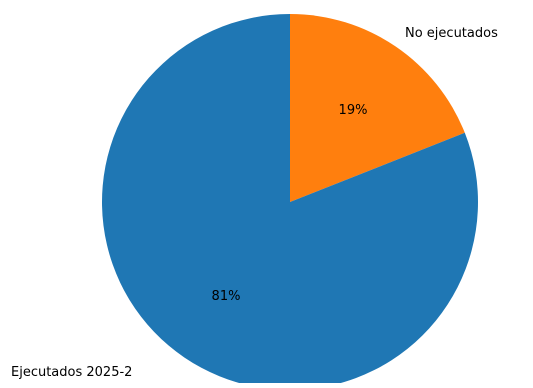 The height and width of the screenshot is (388, 533). What do you see at coordinates (451, 33) in the screenshot?
I see `slice-label-no-ejecutados: No ejecutados` at bounding box center [451, 33].